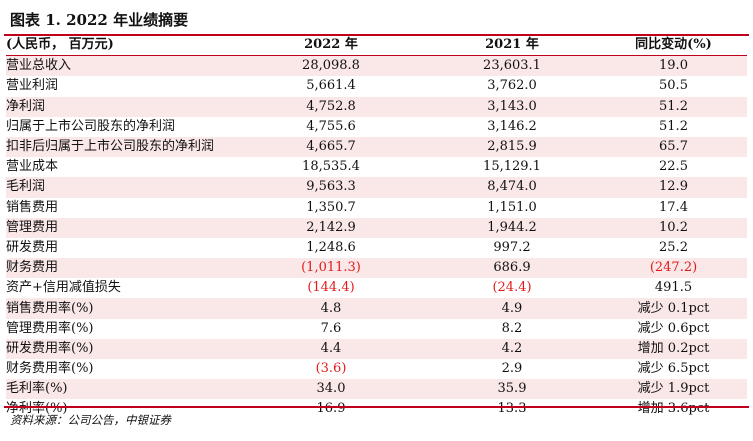 This screenshot has width=753, height=441. What do you see at coordinates (512, 369) in the screenshot?
I see `value-2021: 2.9` at bounding box center [512, 369].